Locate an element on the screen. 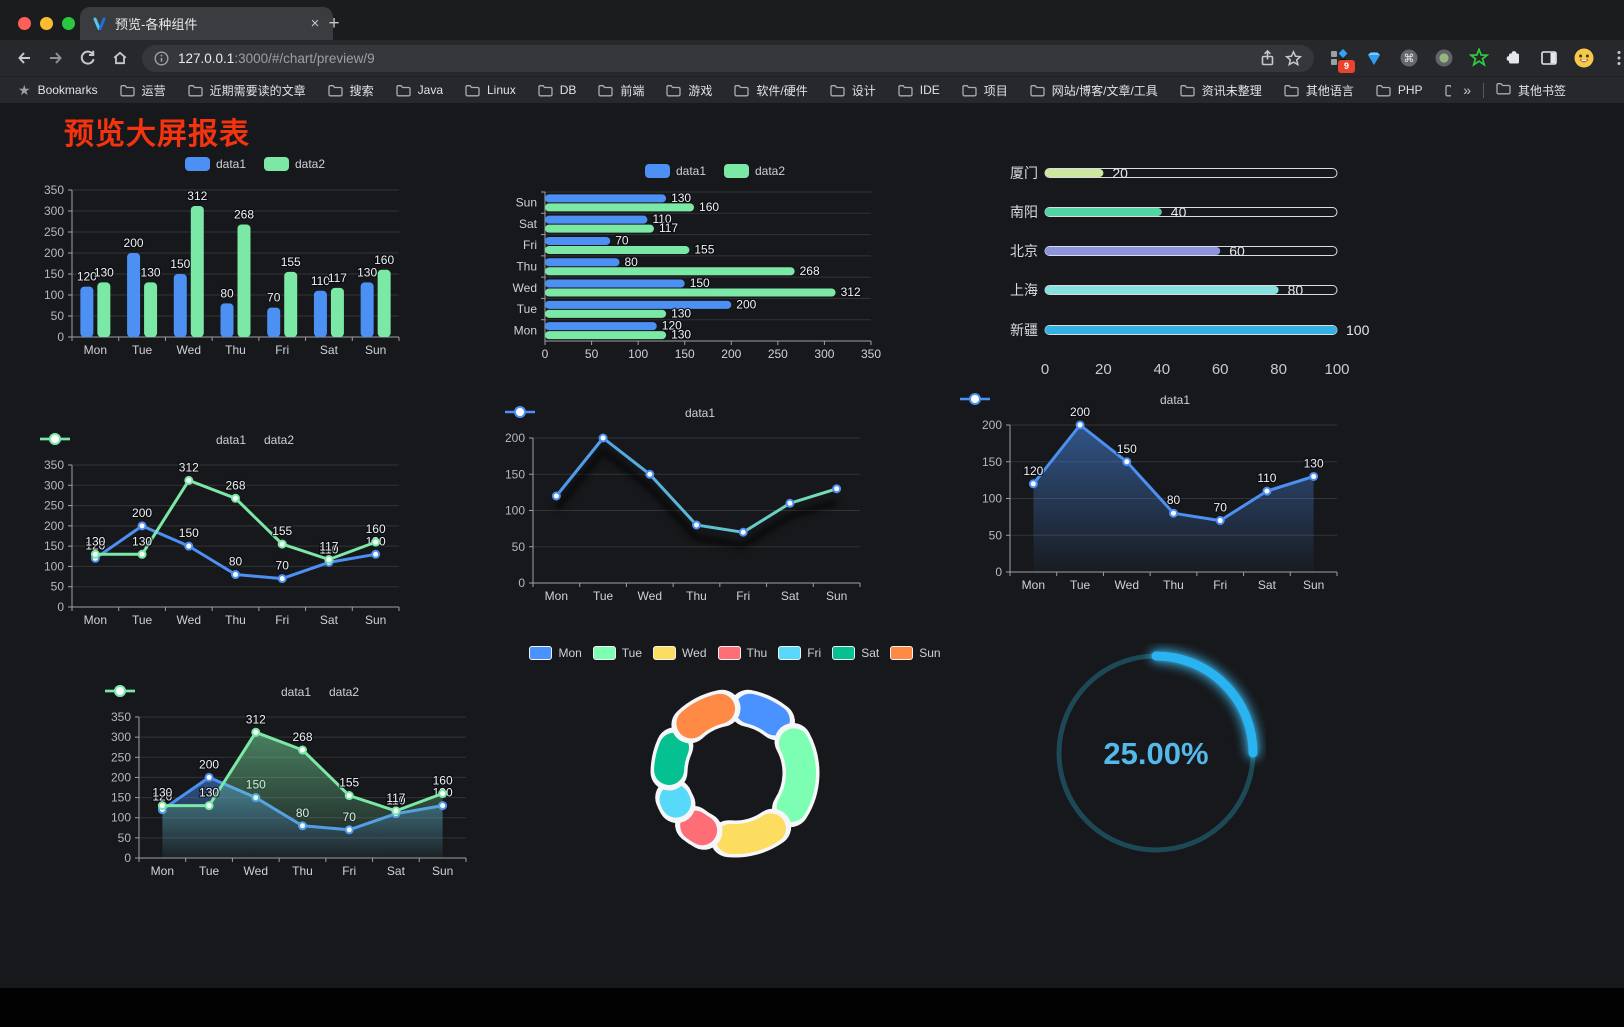 The image size is (1624, 1027). back-icon is located at coordinates (24, 58).